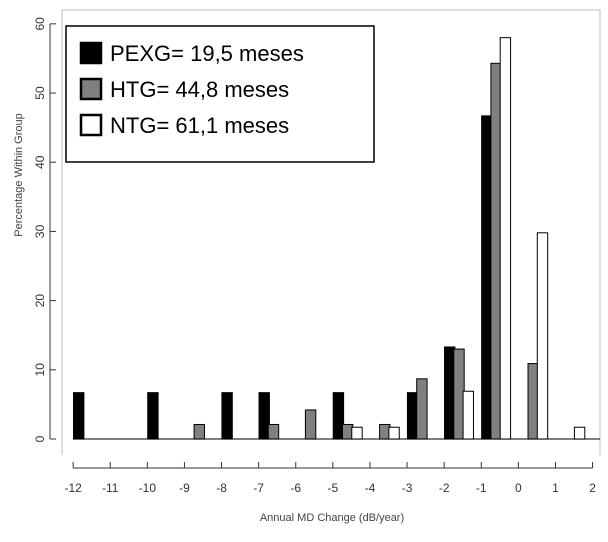 Image resolution: width=608 pixels, height=542 pixels. What do you see at coordinates (19, 175) in the screenshot?
I see `y-axis-label: Percentage Within Group` at bounding box center [19, 175].